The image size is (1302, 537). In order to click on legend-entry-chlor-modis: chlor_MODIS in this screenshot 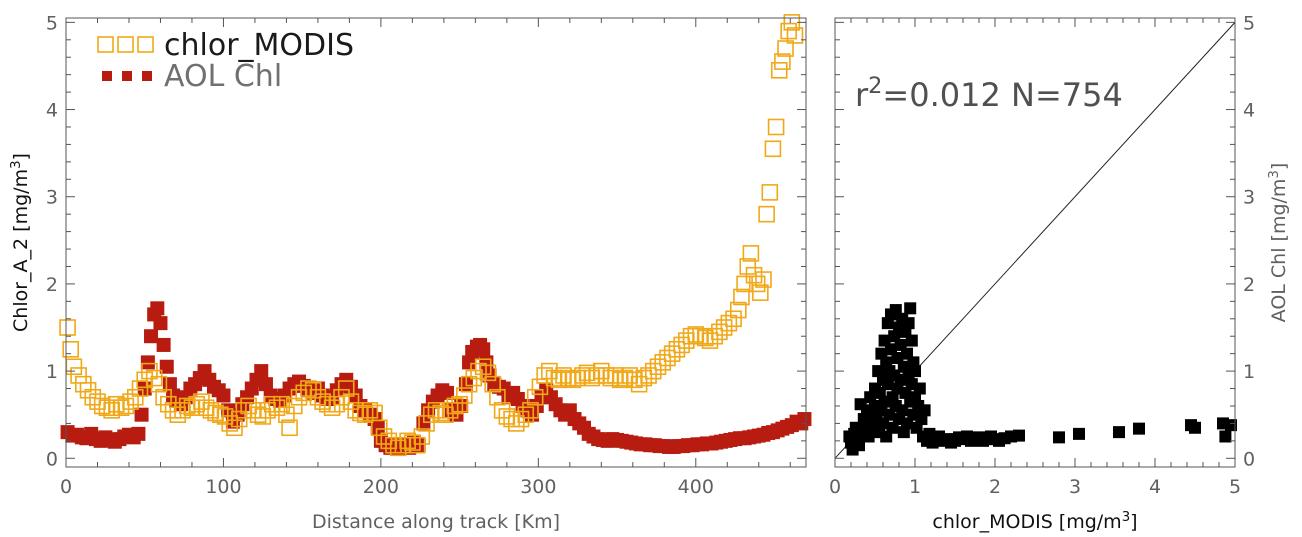, I will do `click(225, 45)`.